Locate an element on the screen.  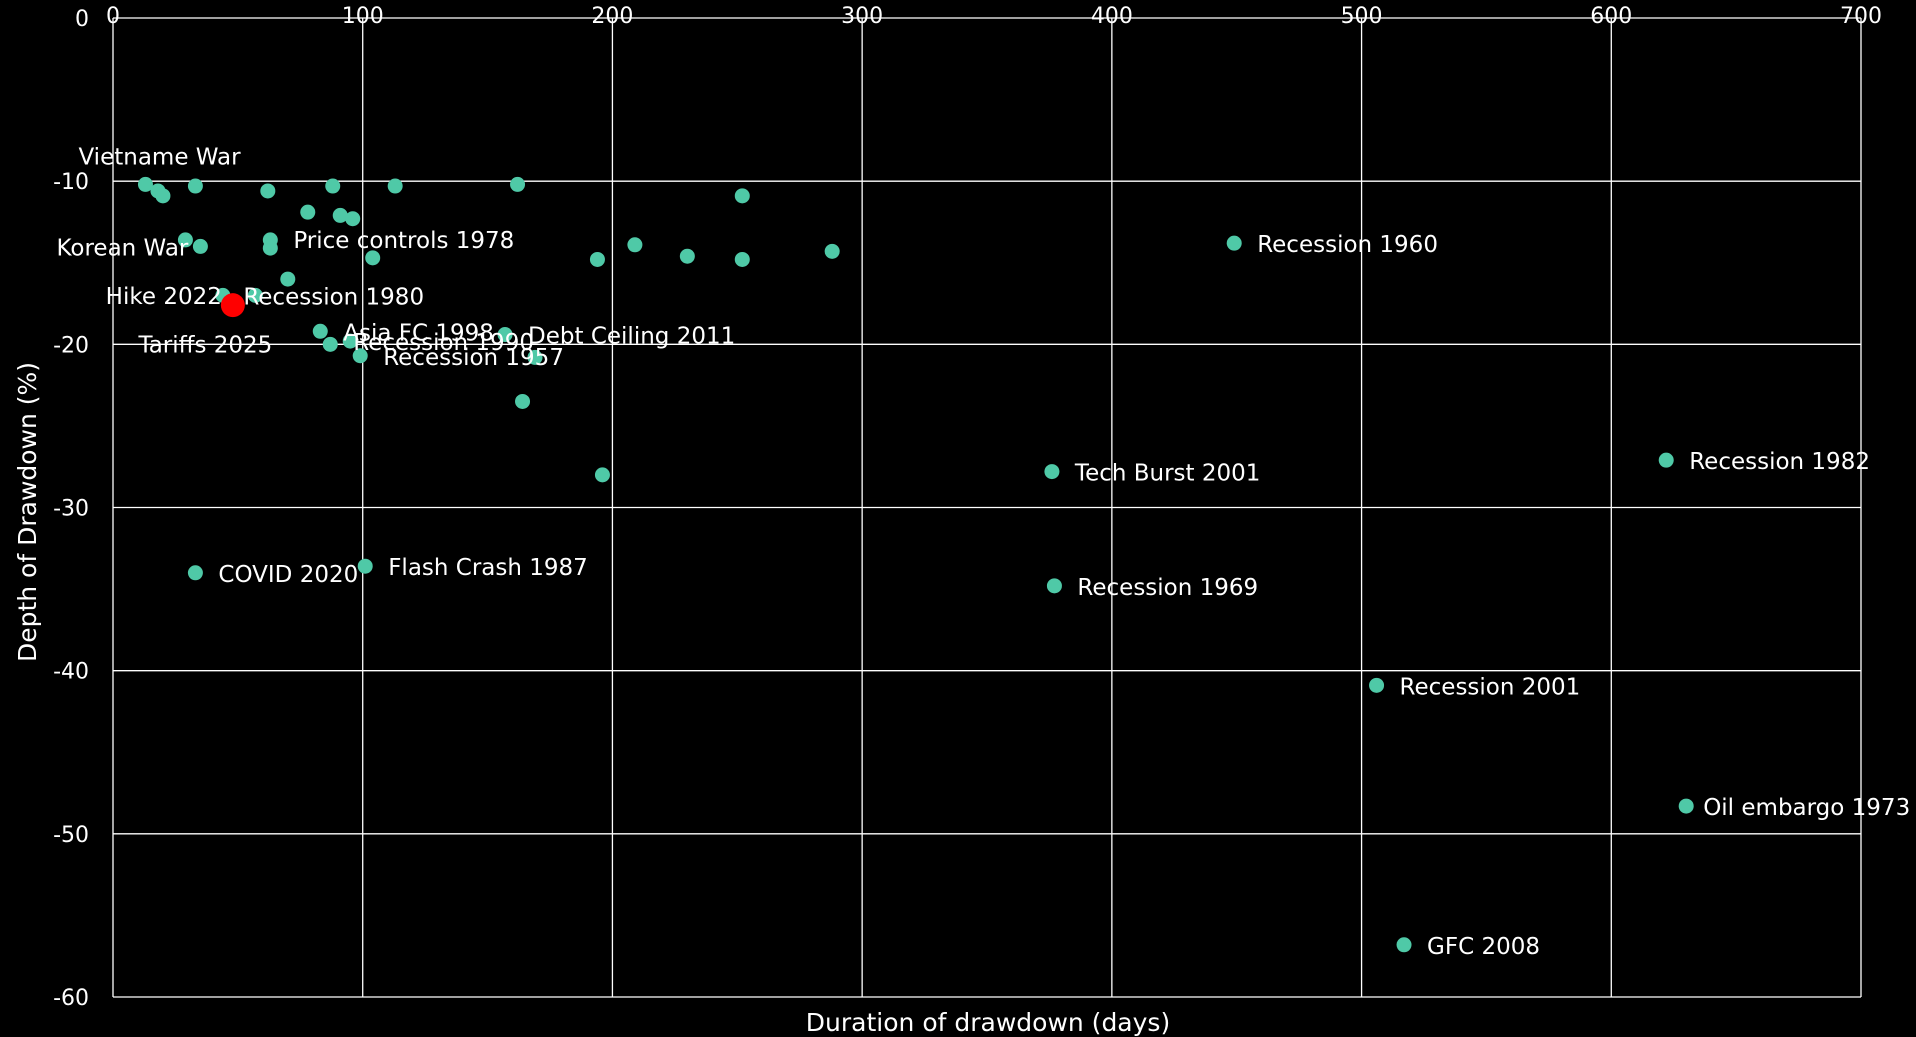
x-tick-label: 700 is located at coordinates (1861, 16).